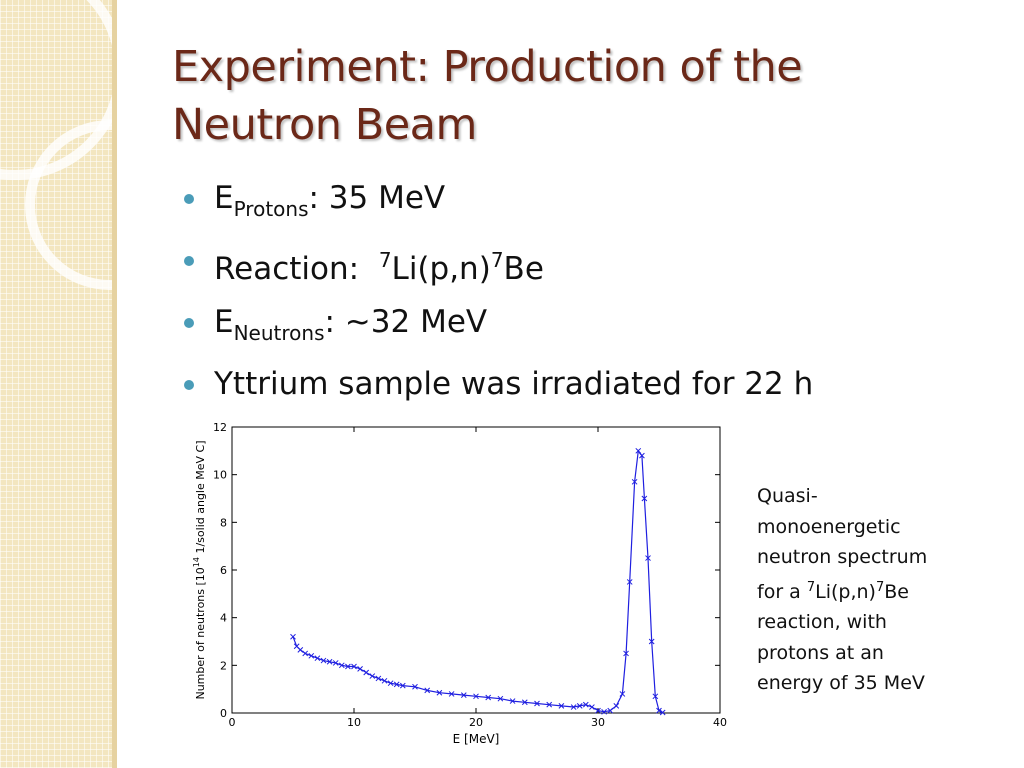  I want to click on bullet-irradiation: Yttrium sample was irradiated for 22 h, so click(498, 387).